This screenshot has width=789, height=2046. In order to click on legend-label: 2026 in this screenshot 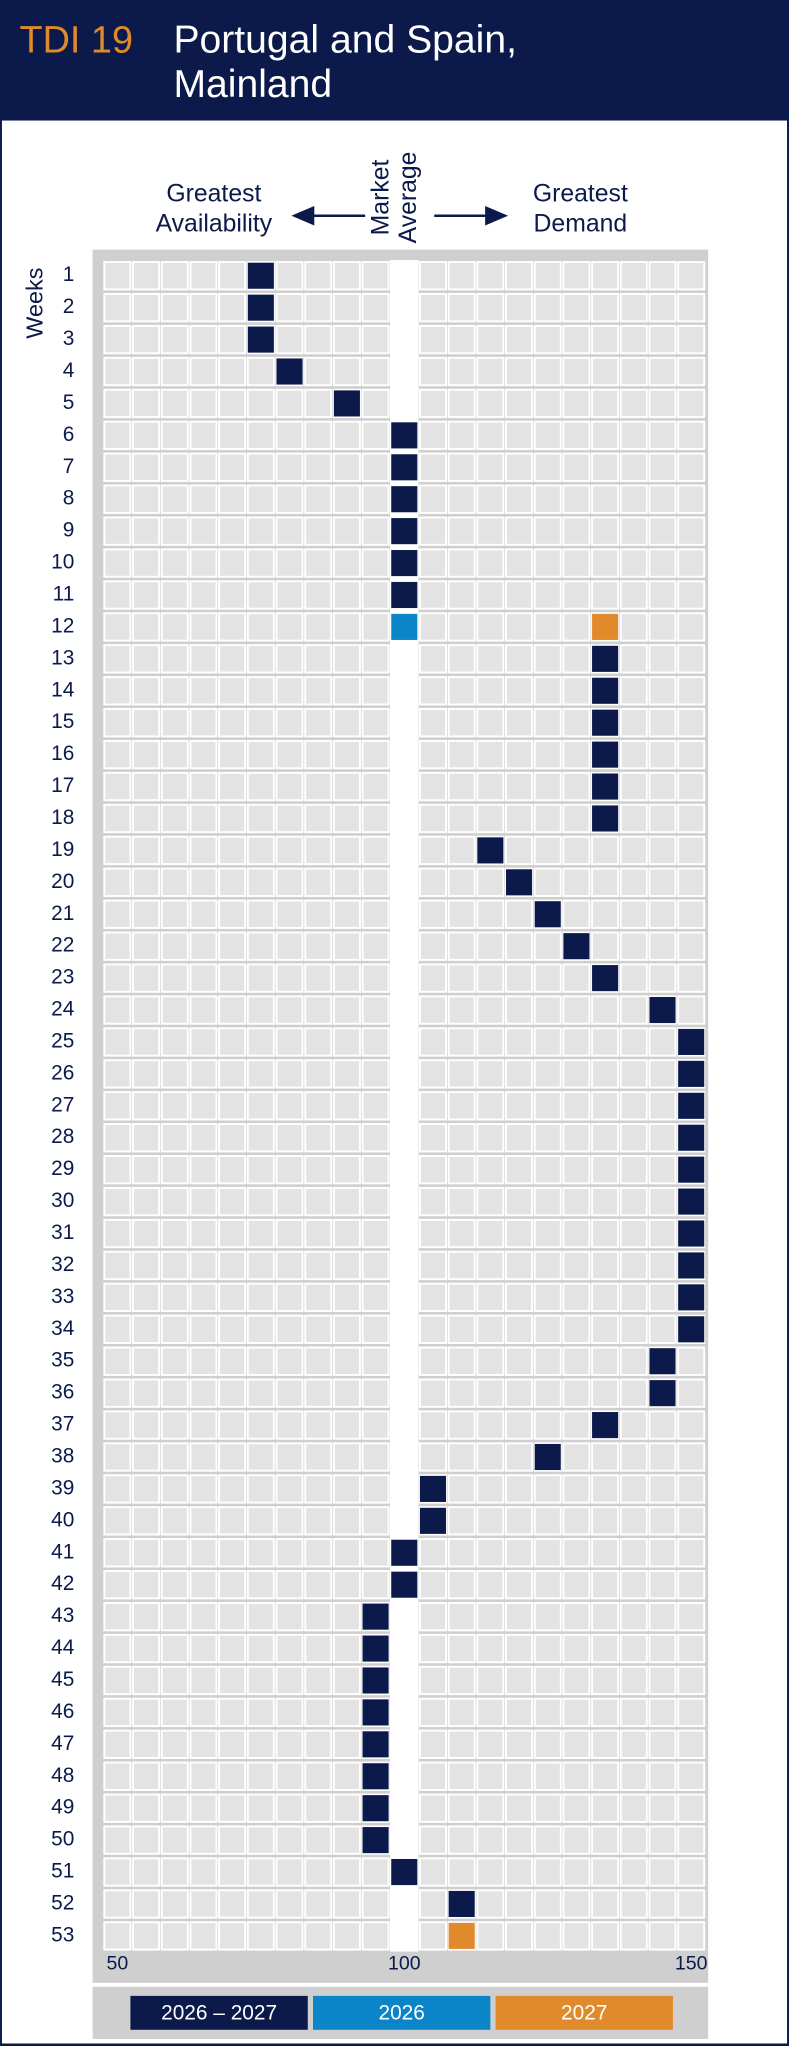, I will do `click(401, 2013)`.